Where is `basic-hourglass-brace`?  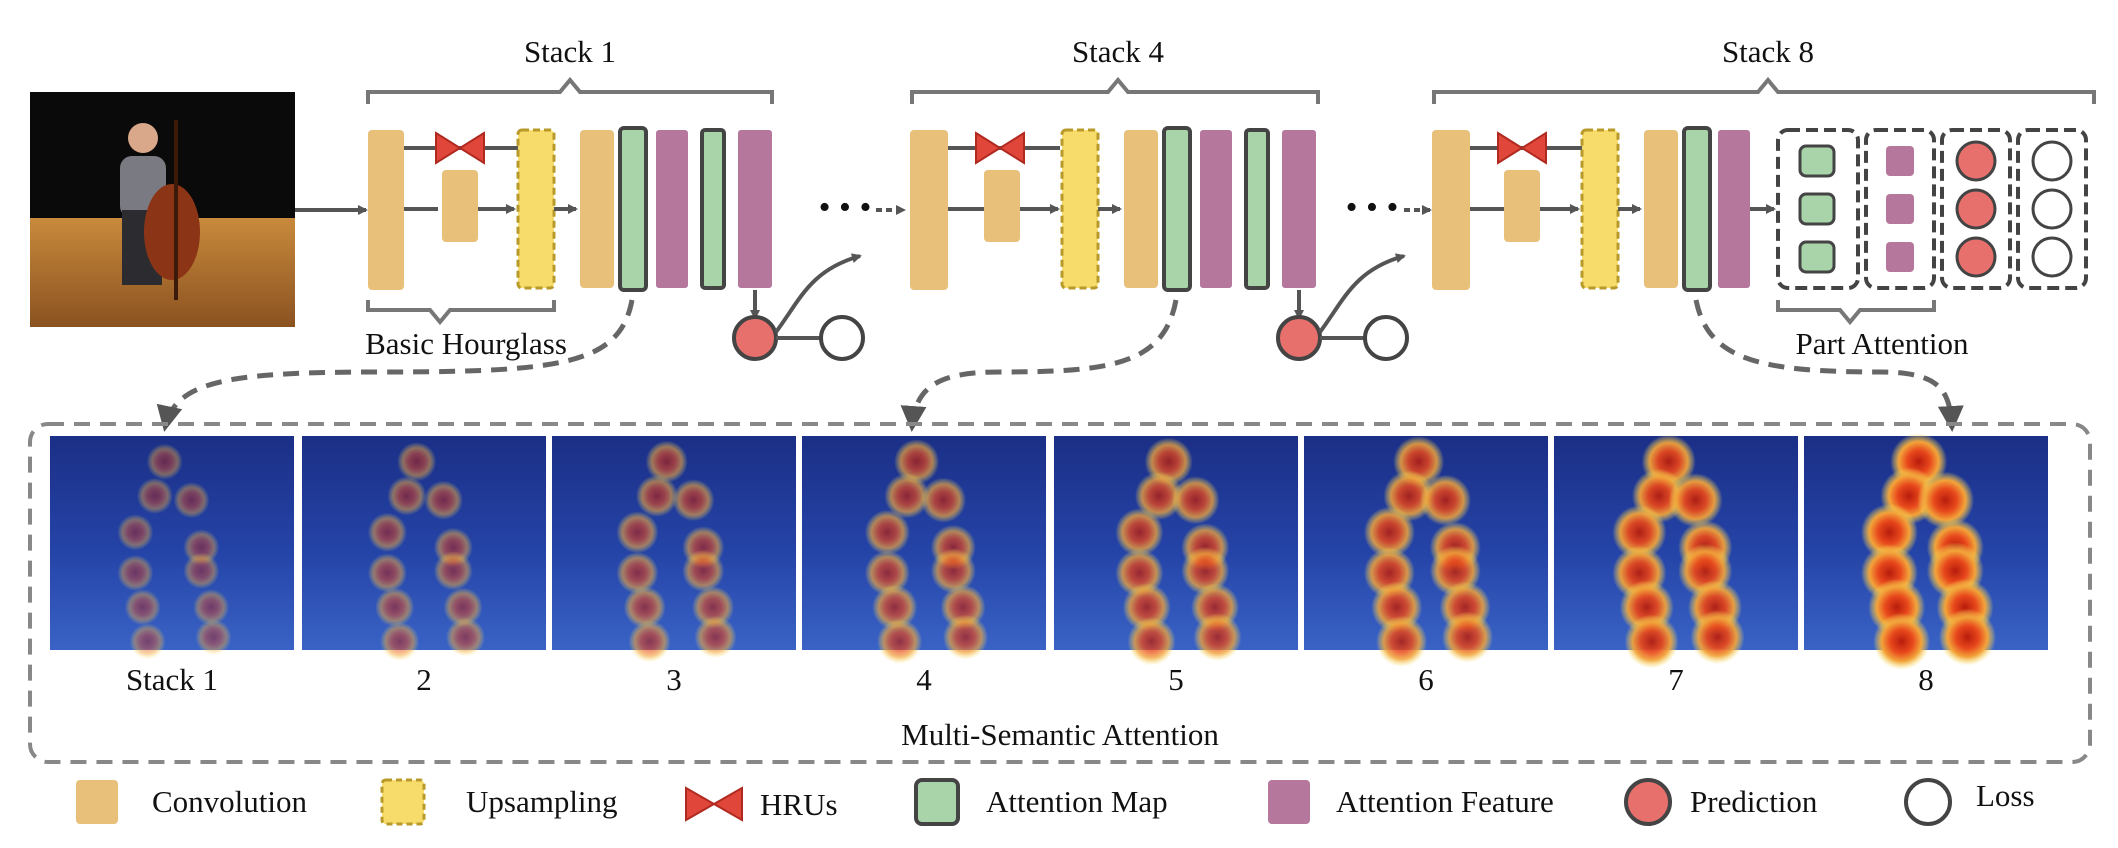 basic-hourglass-brace is located at coordinates (461, 313).